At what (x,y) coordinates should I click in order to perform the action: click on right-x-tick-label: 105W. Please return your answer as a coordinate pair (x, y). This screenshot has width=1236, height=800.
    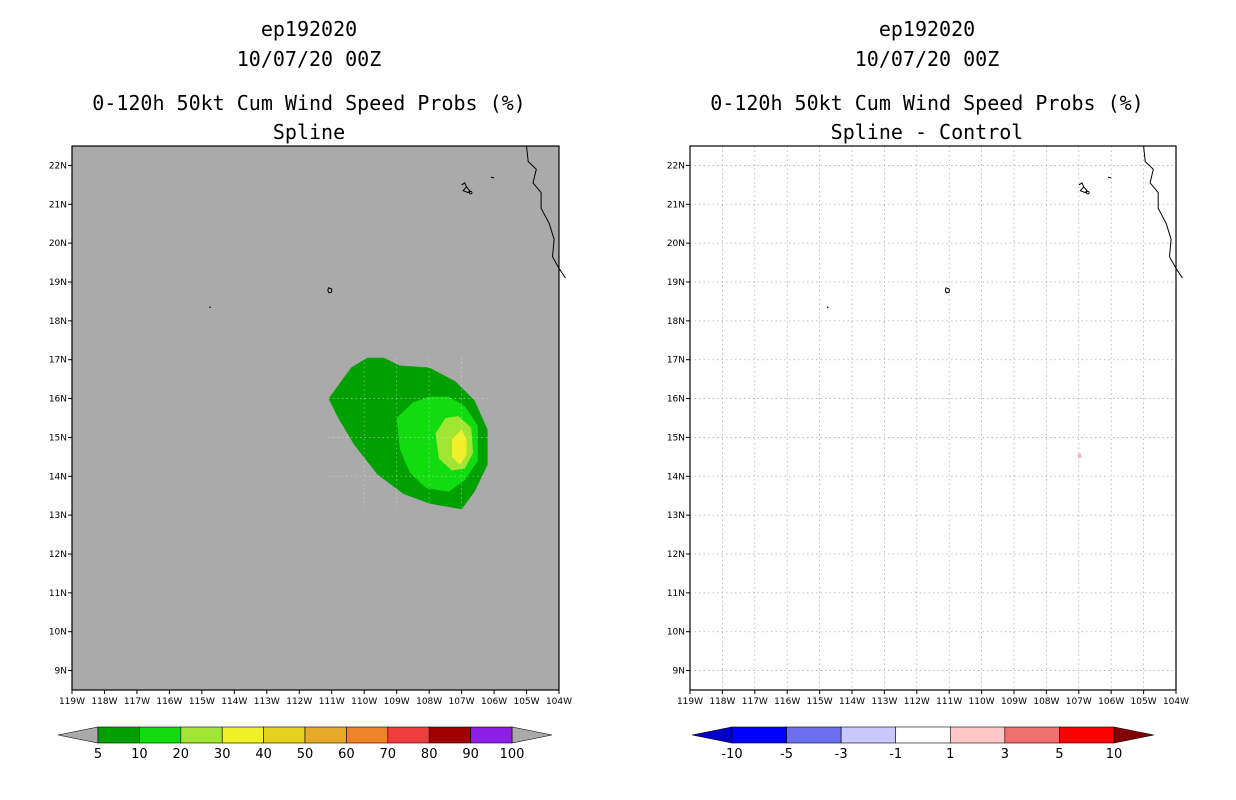
    Looking at the image, I should click on (1144, 702).